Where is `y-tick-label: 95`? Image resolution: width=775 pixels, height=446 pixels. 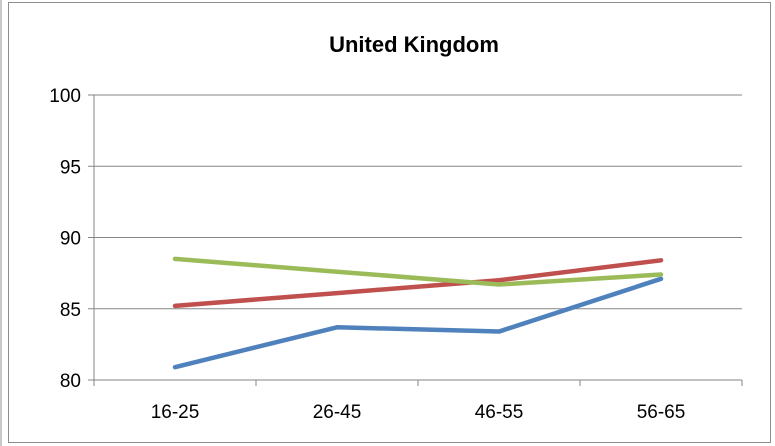
y-tick-label: 95 is located at coordinates (70, 167).